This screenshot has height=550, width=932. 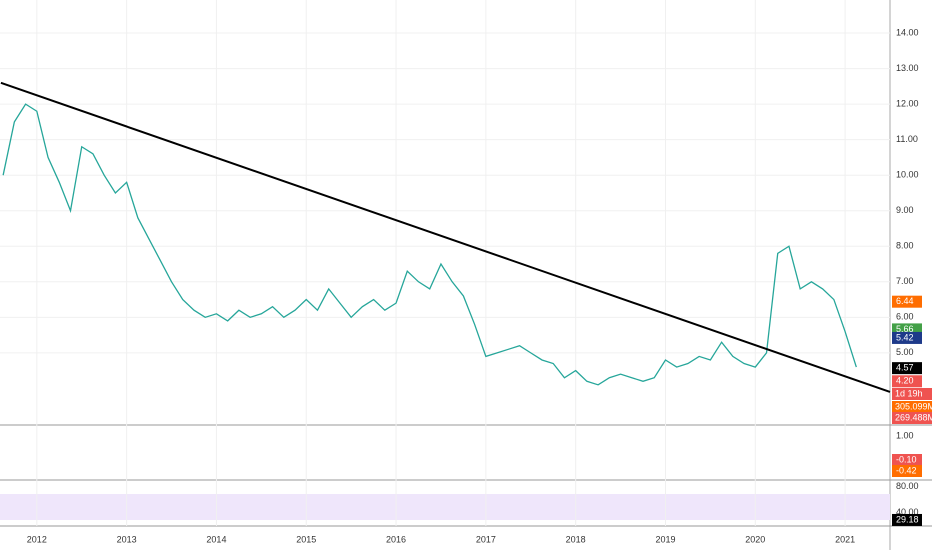 What do you see at coordinates (755, 539) in the screenshot?
I see `x-tick-label: 2020` at bounding box center [755, 539].